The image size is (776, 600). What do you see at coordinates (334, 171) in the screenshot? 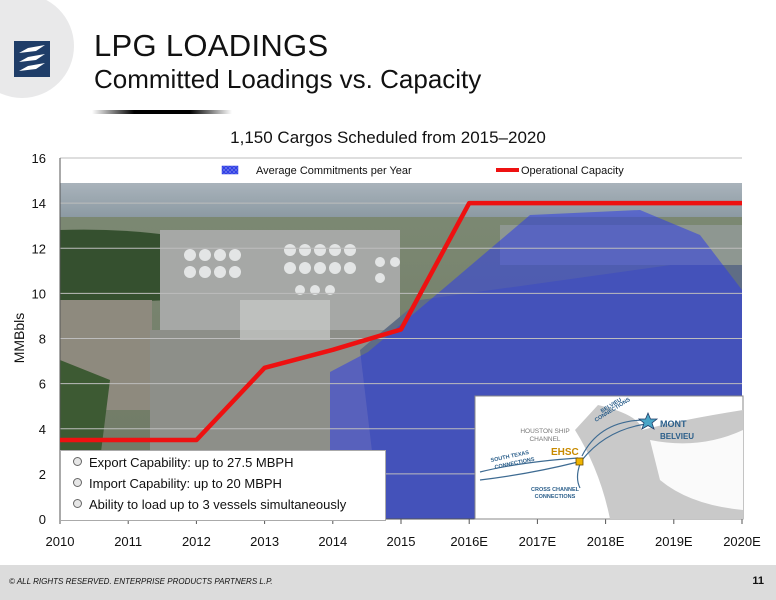
I see `legend-label-commitments: Average Commitments per Year` at bounding box center [334, 171].